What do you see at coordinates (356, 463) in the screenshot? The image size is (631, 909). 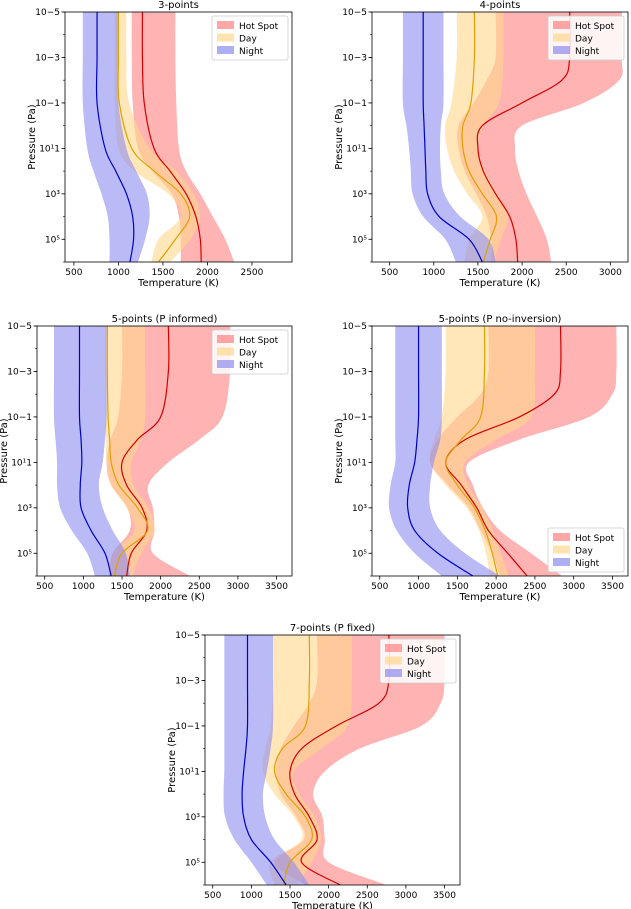 I see `y-tick-label: 10¹1` at bounding box center [356, 463].